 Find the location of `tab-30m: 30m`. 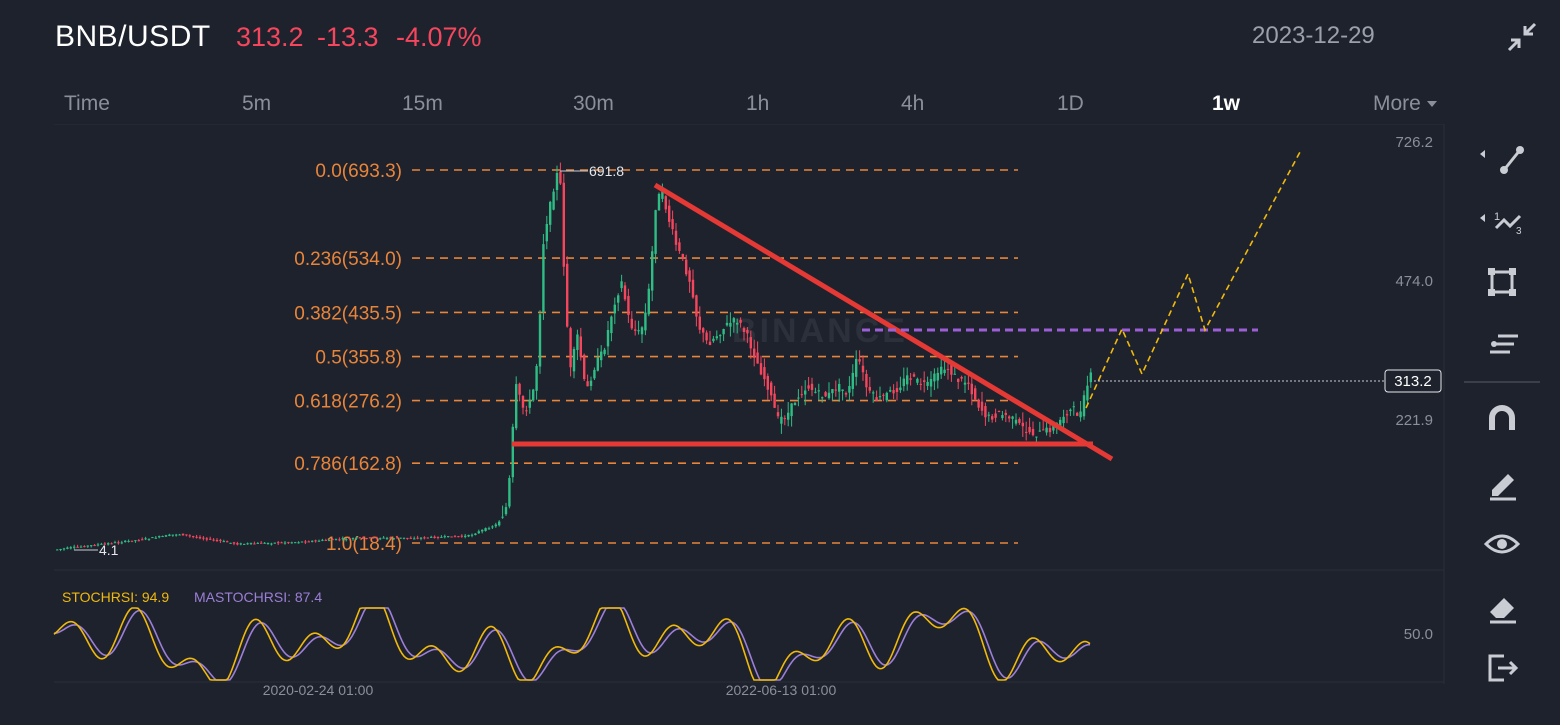

tab-30m: 30m is located at coordinates (593, 103).